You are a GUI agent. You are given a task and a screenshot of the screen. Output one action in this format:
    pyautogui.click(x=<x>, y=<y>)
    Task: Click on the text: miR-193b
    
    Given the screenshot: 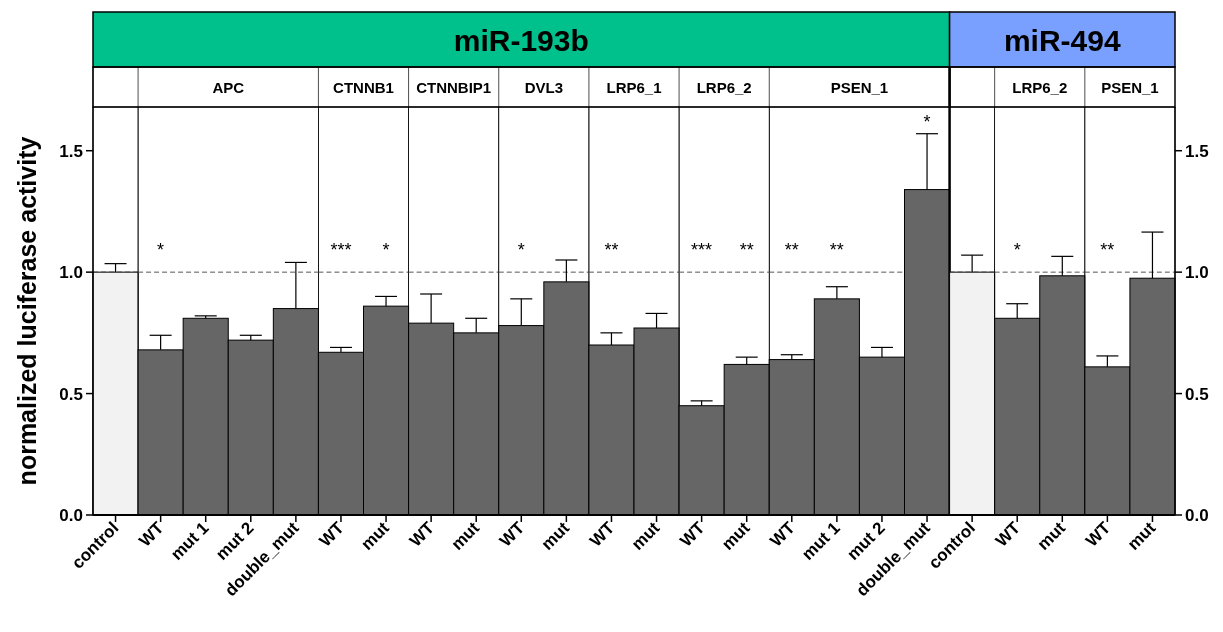 What is the action you would take?
    pyautogui.click(x=521, y=40)
    